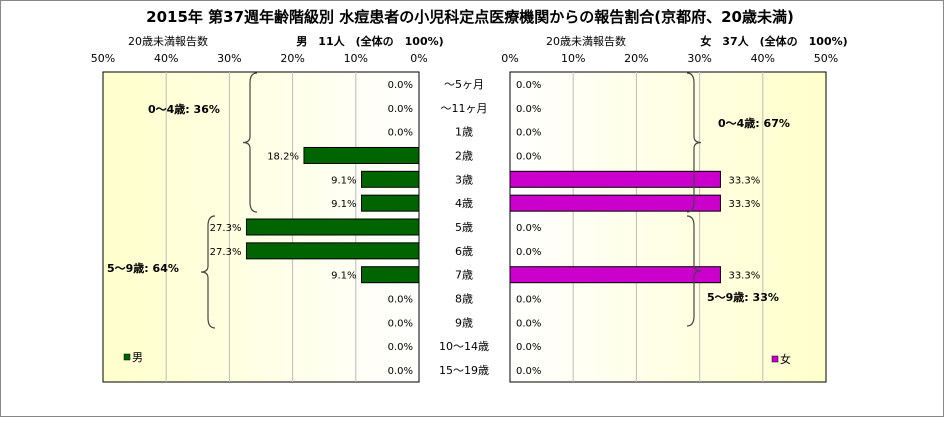 Image resolution: width=944 pixels, height=421 pixels. What do you see at coordinates (586, 41) in the screenshot?
I see `right-count-label: 20歳未満報告数` at bounding box center [586, 41].